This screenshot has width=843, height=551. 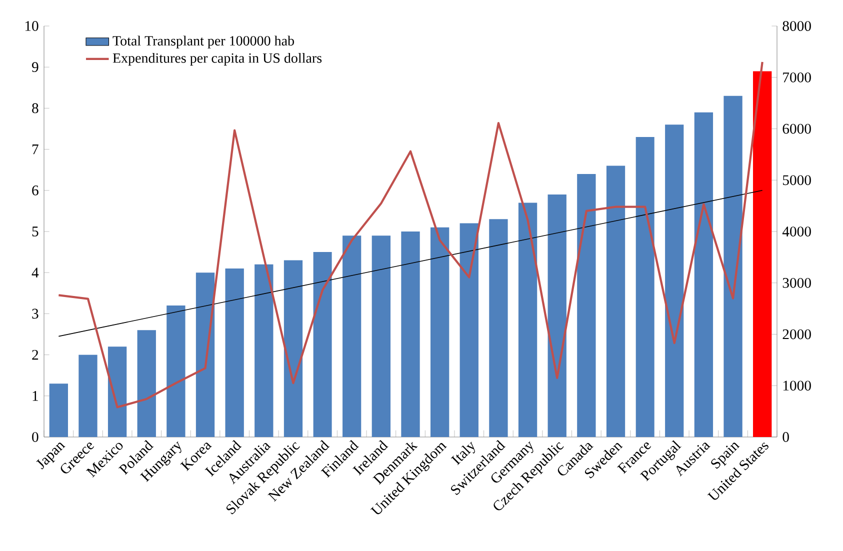 I want to click on y-tick-label: 5, so click(x=35, y=231).